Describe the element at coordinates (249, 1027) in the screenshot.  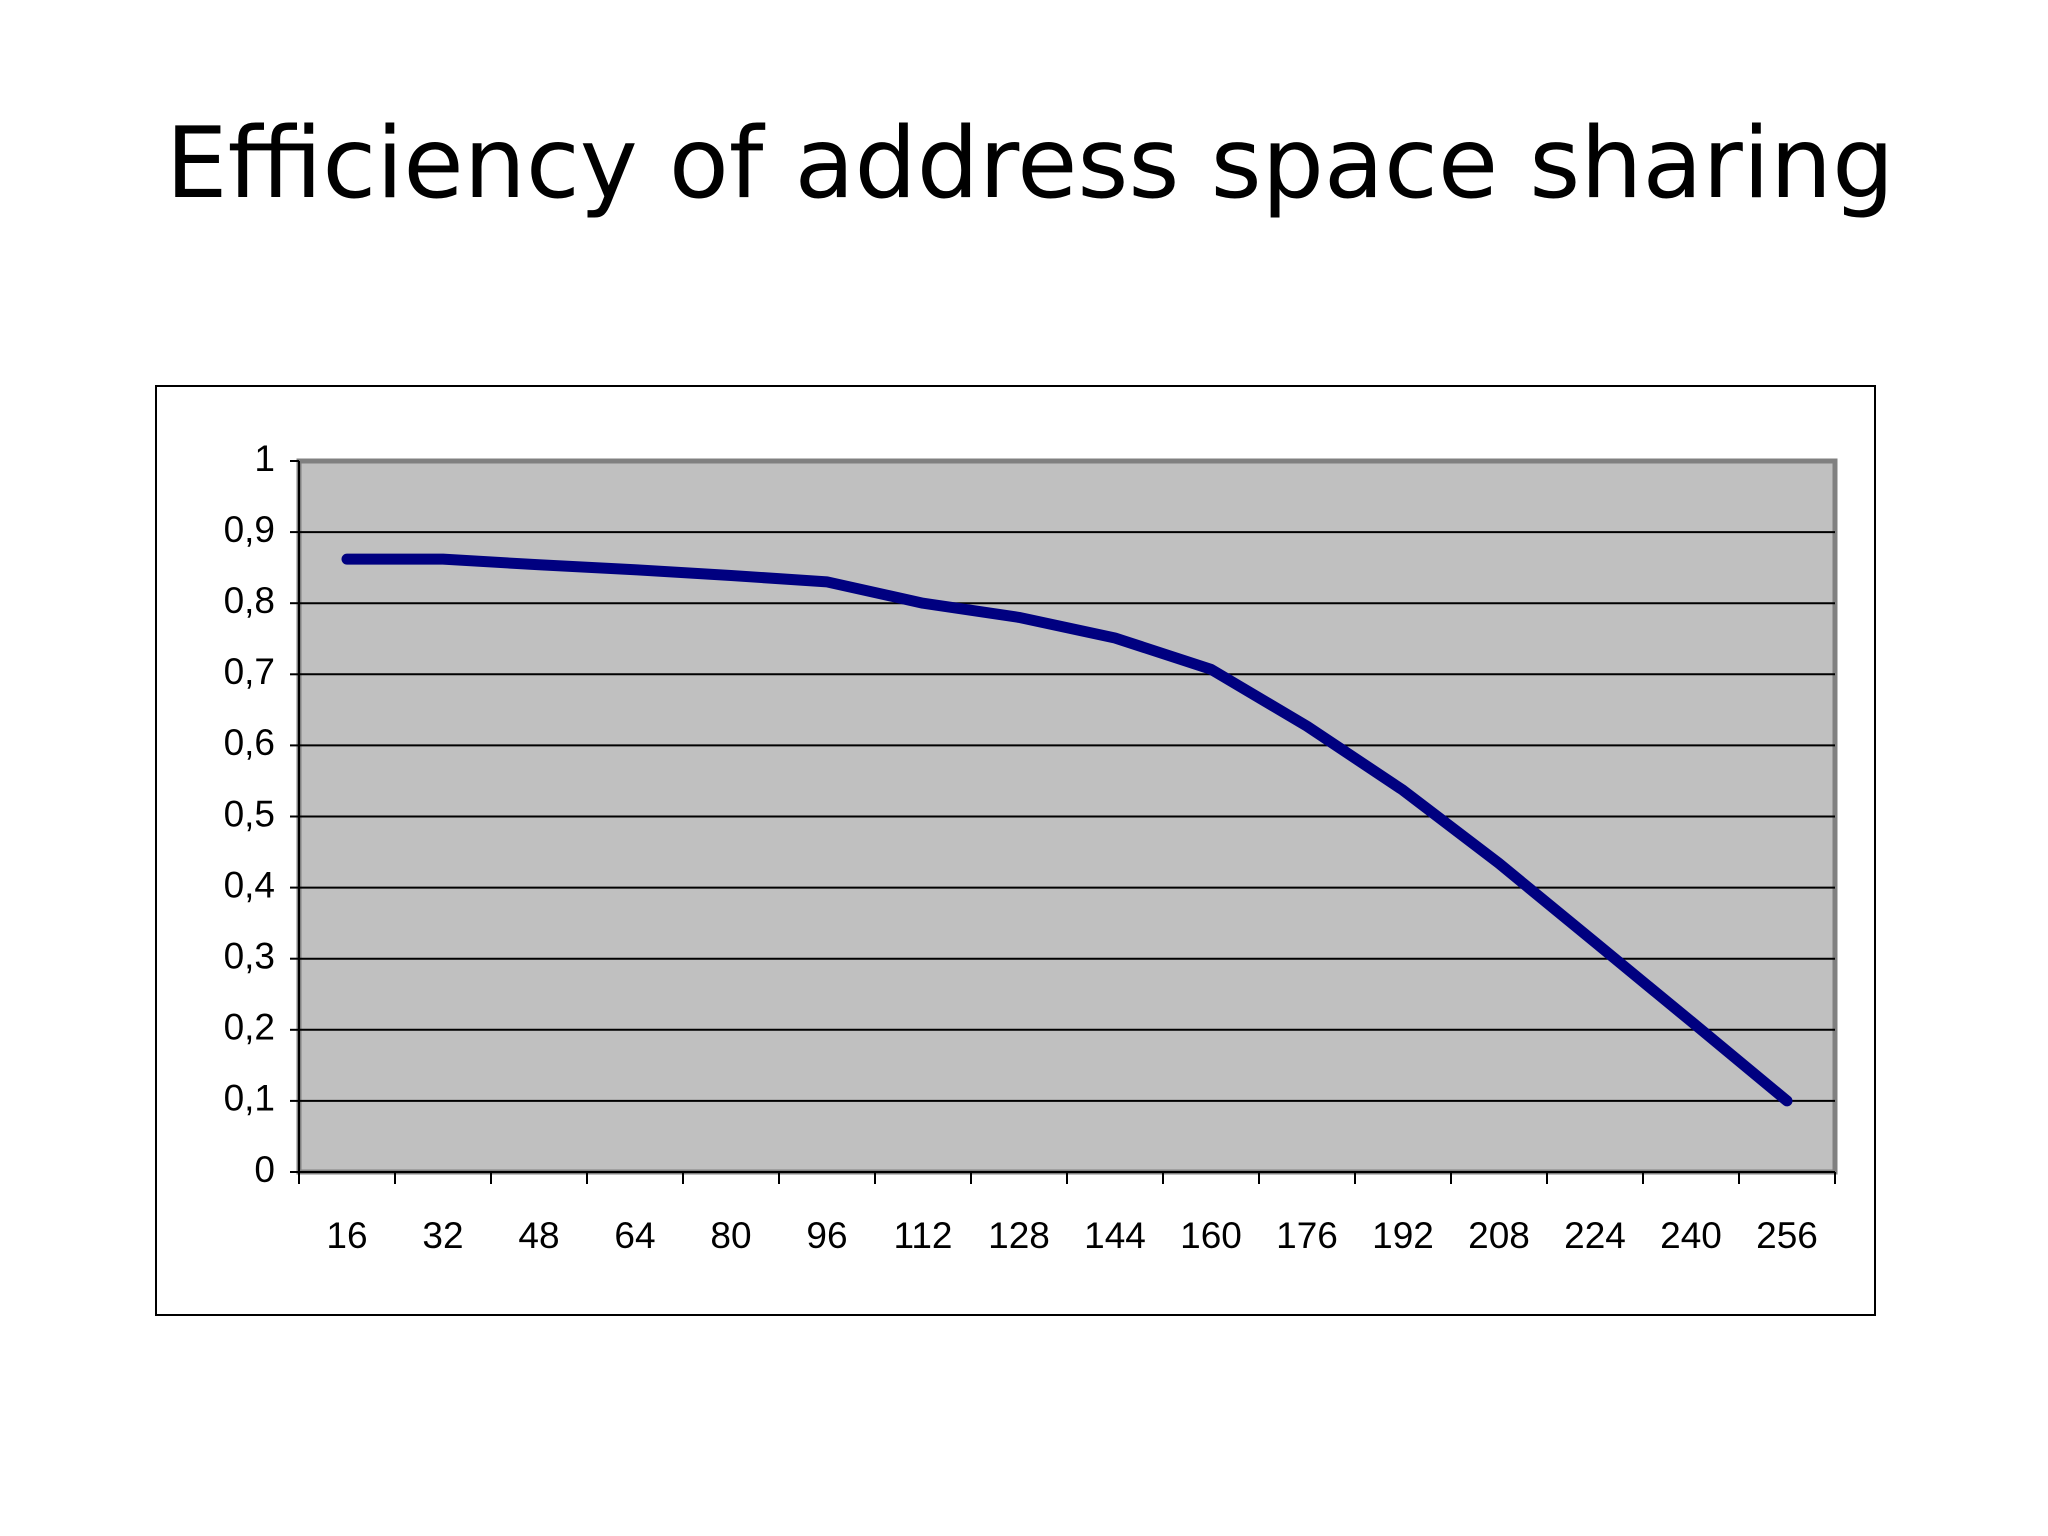
I see `y-tick-label: 0,2` at that location.